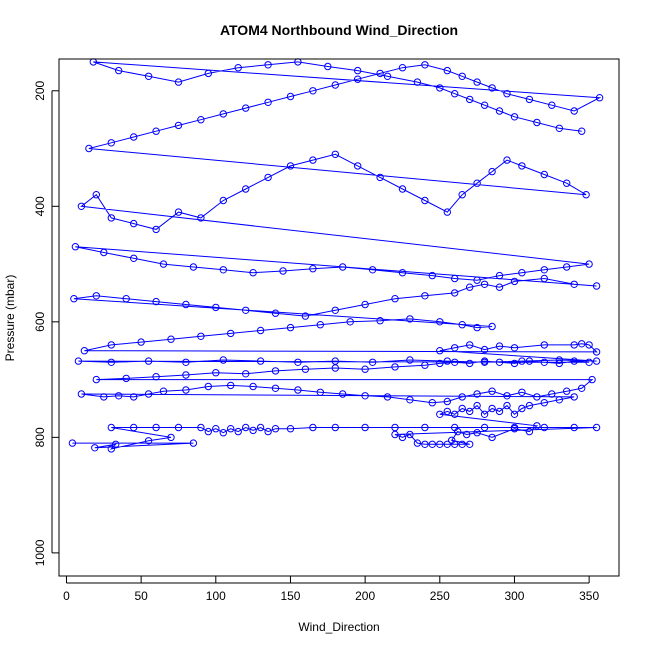 Image resolution: width=650 pixels, height=650 pixels. What do you see at coordinates (46, 323) in the screenshot?
I see `y-axis: 200 400 600 800 1000` at bounding box center [46, 323].